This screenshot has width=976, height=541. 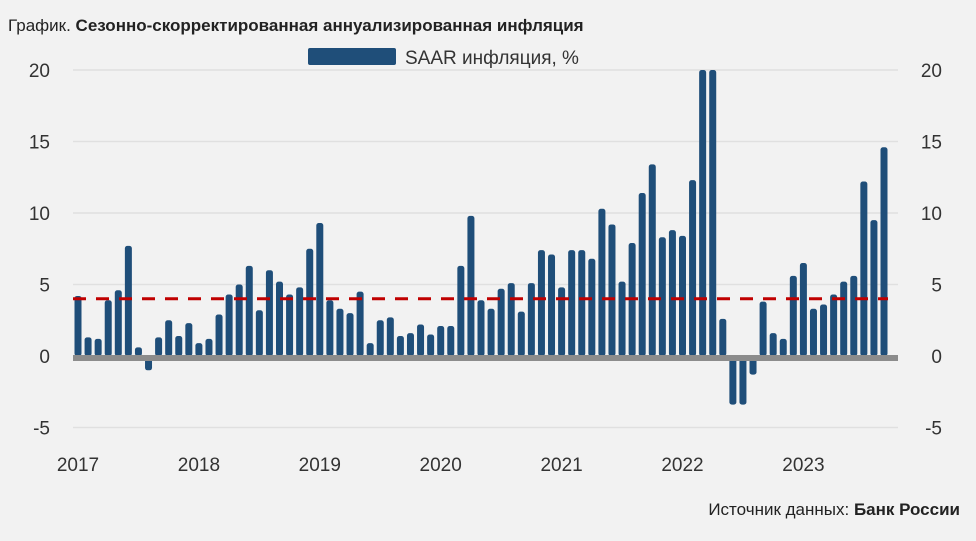 I want to click on zero-axis, so click(x=485, y=358).